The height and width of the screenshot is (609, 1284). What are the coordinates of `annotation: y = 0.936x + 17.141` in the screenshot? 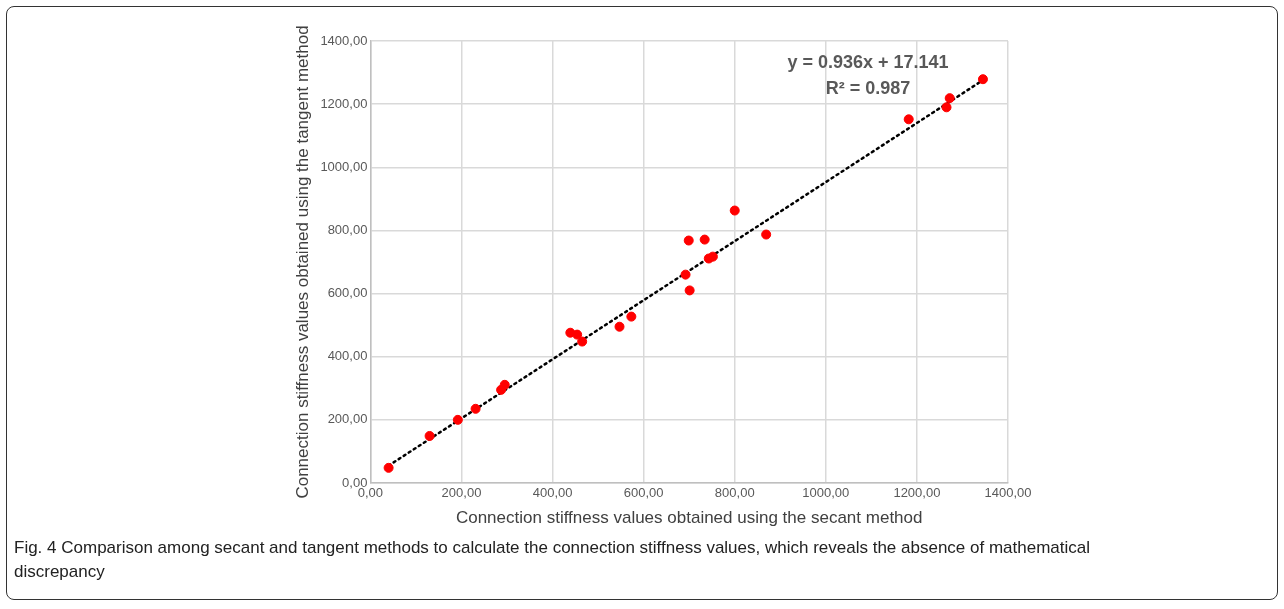 It's located at (868, 61).